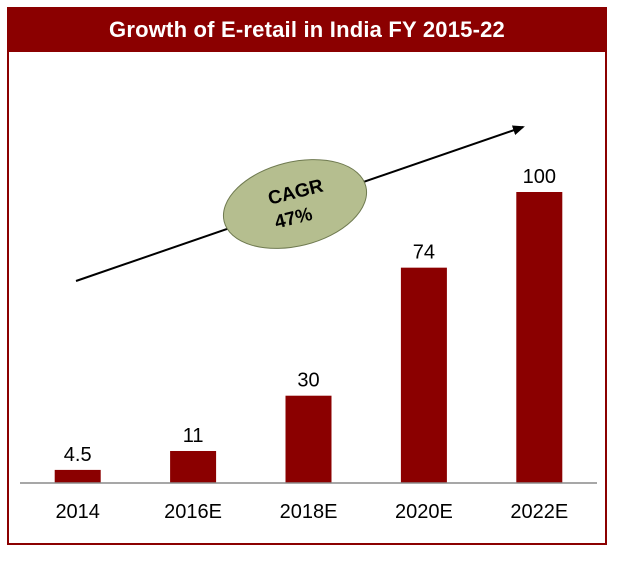 This screenshot has height=564, width=618. I want to click on x-tick-label-2020e: 2020E, so click(424, 512).